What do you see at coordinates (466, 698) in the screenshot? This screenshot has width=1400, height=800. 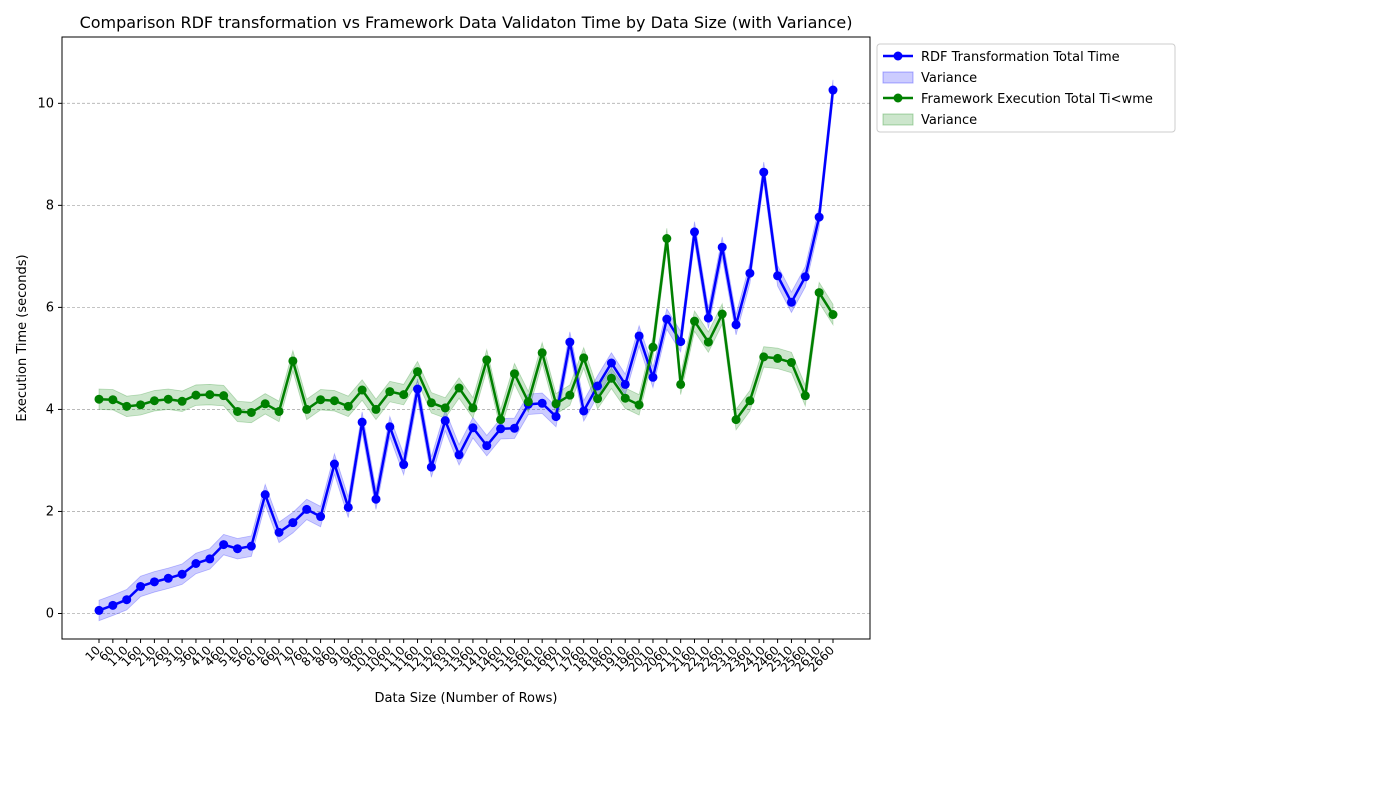 I see `x-axis-label: Data Size (Number of Rows)` at bounding box center [466, 698].